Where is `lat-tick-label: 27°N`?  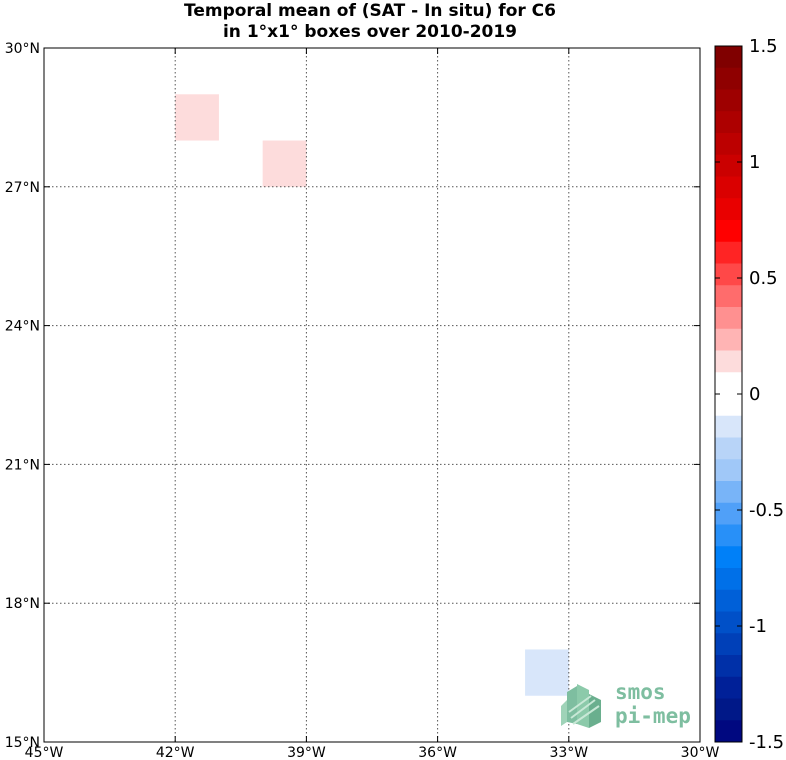 lat-tick-label: 27°N is located at coordinates (22, 188).